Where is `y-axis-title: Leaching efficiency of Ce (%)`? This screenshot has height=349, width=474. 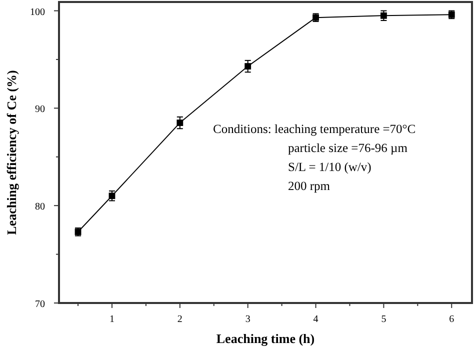
y-axis-title: Leaching efficiency of Ce (%) is located at coordinates (11, 152).